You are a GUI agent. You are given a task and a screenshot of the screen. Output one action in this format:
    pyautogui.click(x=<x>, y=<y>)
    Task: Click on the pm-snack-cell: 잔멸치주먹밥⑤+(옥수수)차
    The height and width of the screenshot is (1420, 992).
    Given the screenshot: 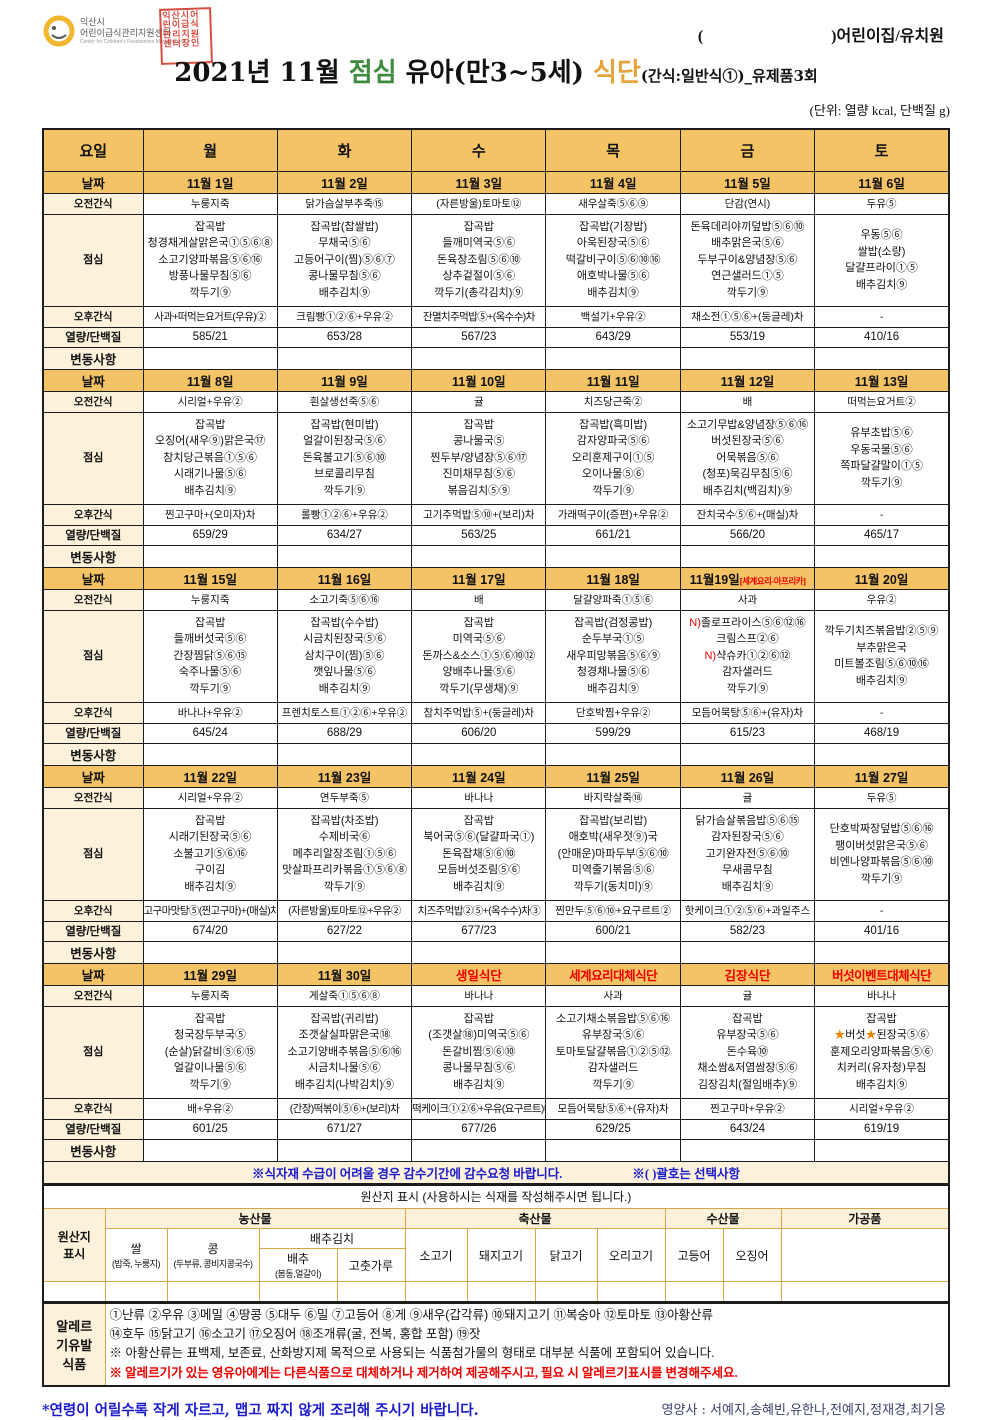 What is the action you would take?
    pyautogui.click(x=479, y=316)
    